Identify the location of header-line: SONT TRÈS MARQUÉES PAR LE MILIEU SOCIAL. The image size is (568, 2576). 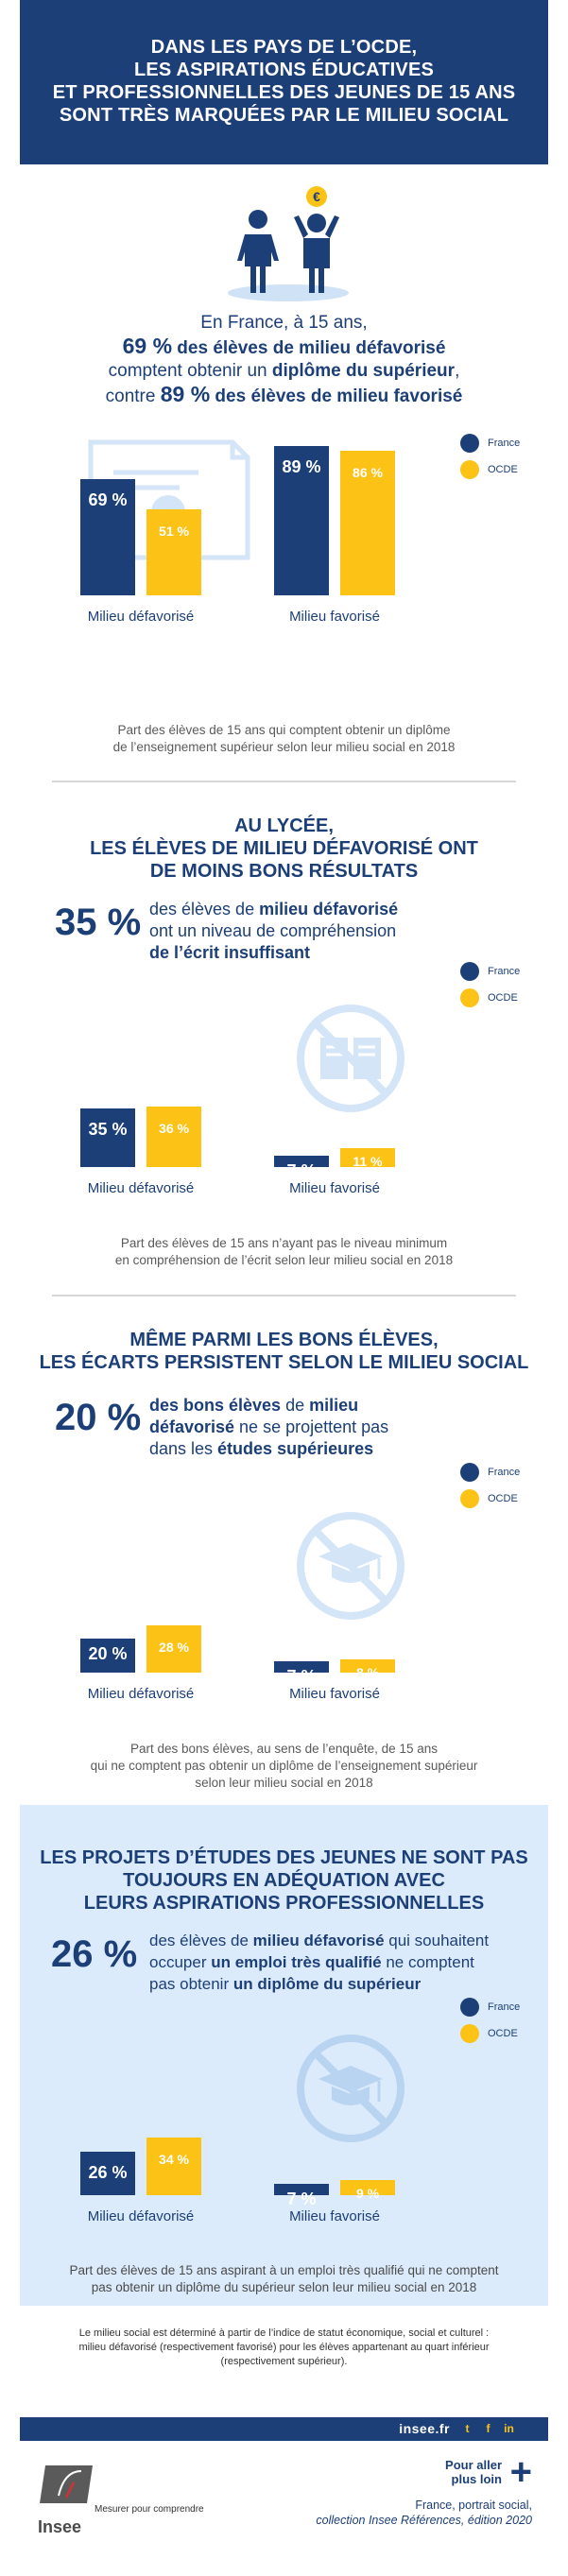
(284, 115).